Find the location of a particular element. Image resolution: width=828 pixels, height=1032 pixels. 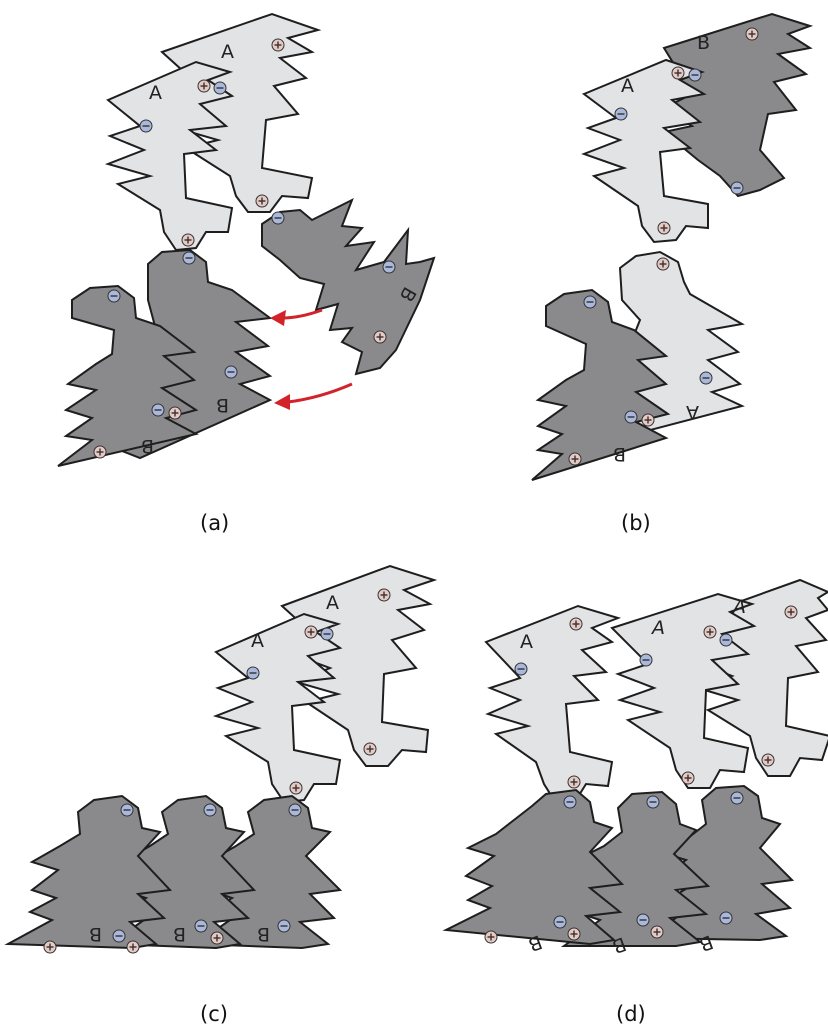

panel-caption-b: (b) is located at coordinates (636, 523).